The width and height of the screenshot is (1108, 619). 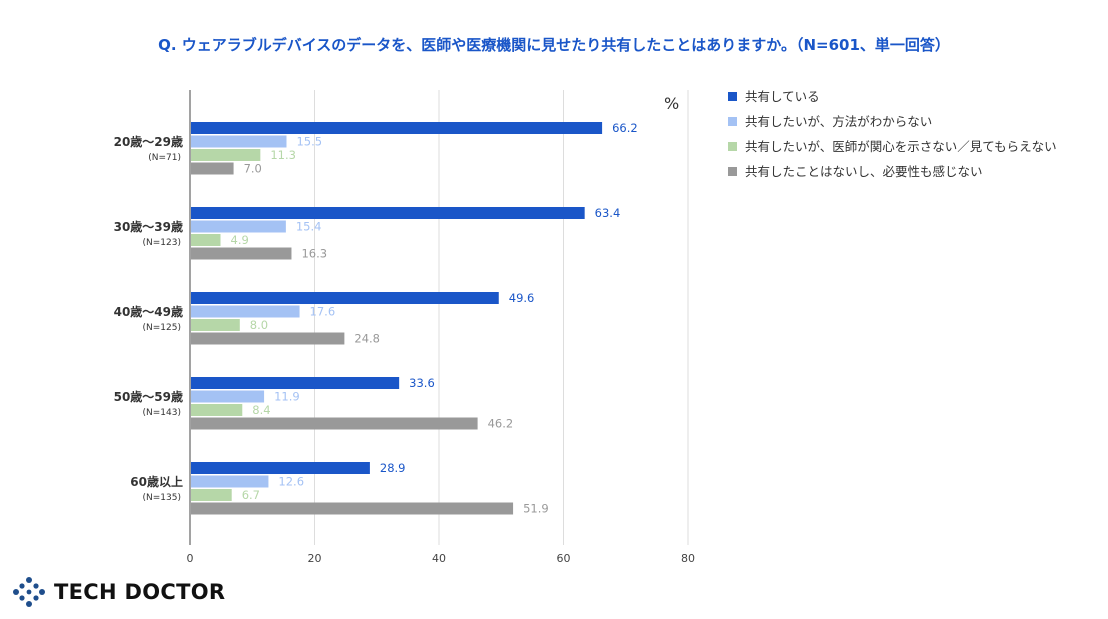 What do you see at coordinates (251, 495) in the screenshot?
I see `data-label: 6.7` at bounding box center [251, 495].